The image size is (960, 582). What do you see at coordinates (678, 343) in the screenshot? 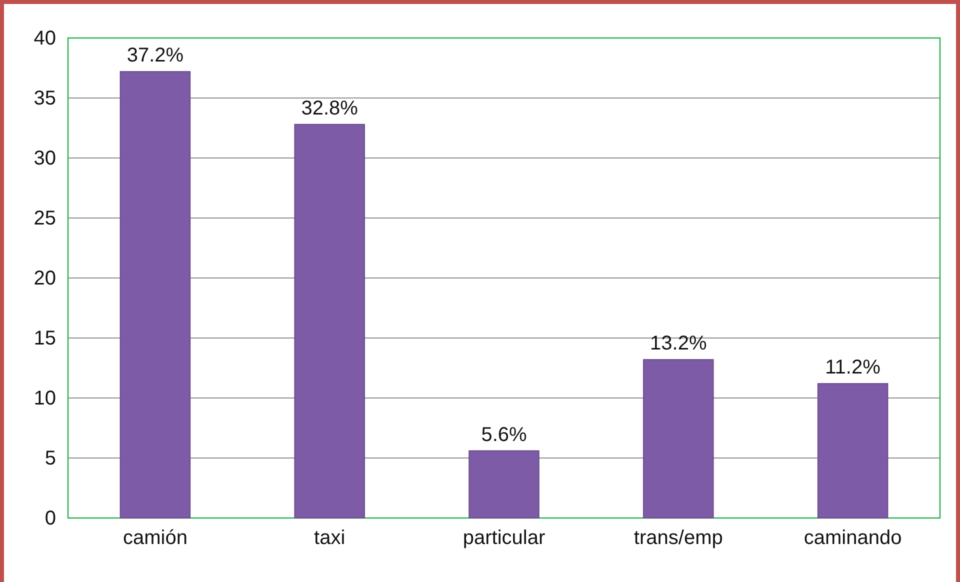
I see `data-label: 13.2%` at bounding box center [678, 343].